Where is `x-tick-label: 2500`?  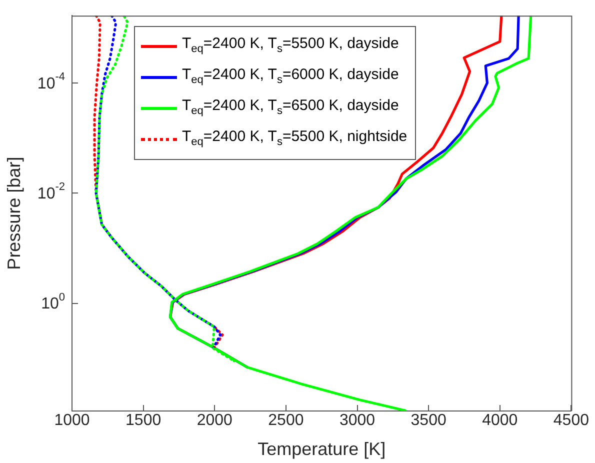 x-tick-label: 2500 is located at coordinates (286, 421).